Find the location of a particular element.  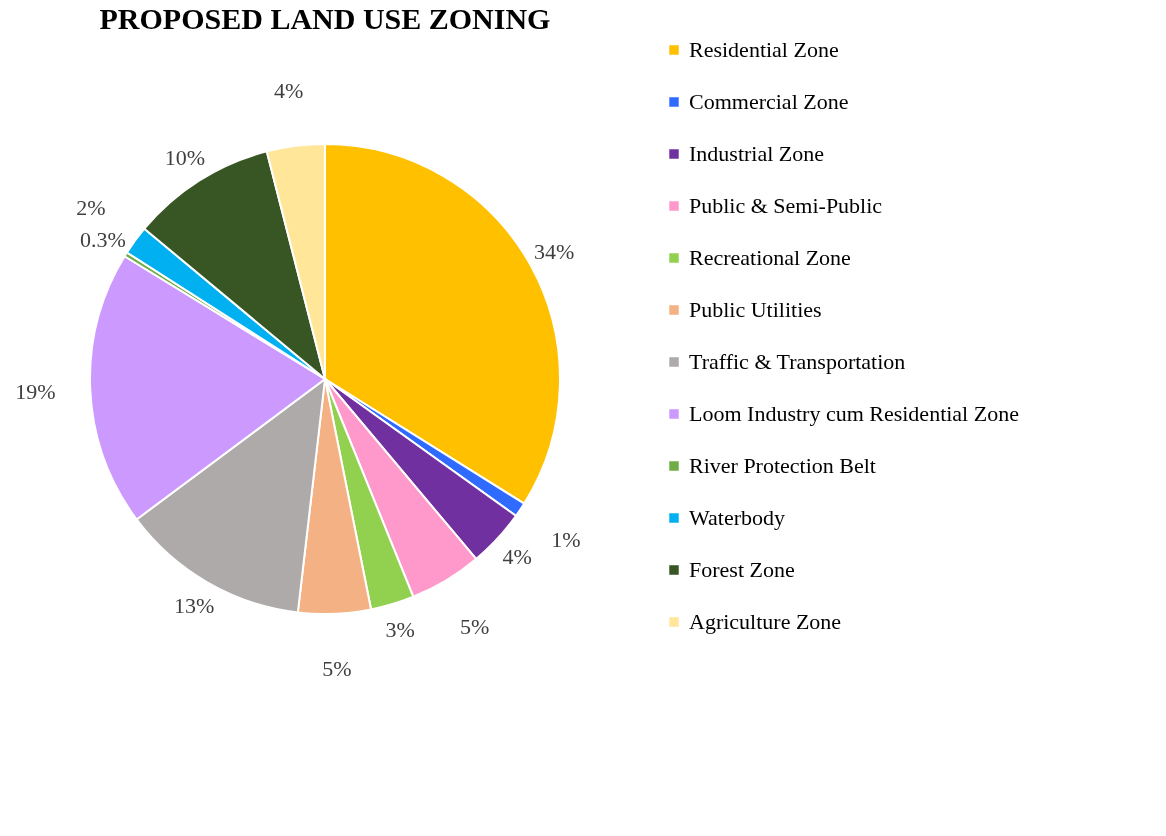

data-label: 2% is located at coordinates (91, 207).